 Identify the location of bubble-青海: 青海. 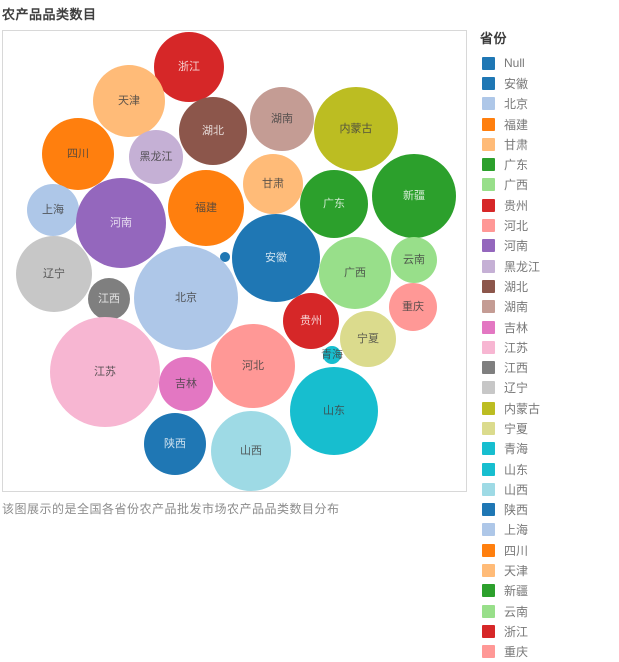
(332, 355).